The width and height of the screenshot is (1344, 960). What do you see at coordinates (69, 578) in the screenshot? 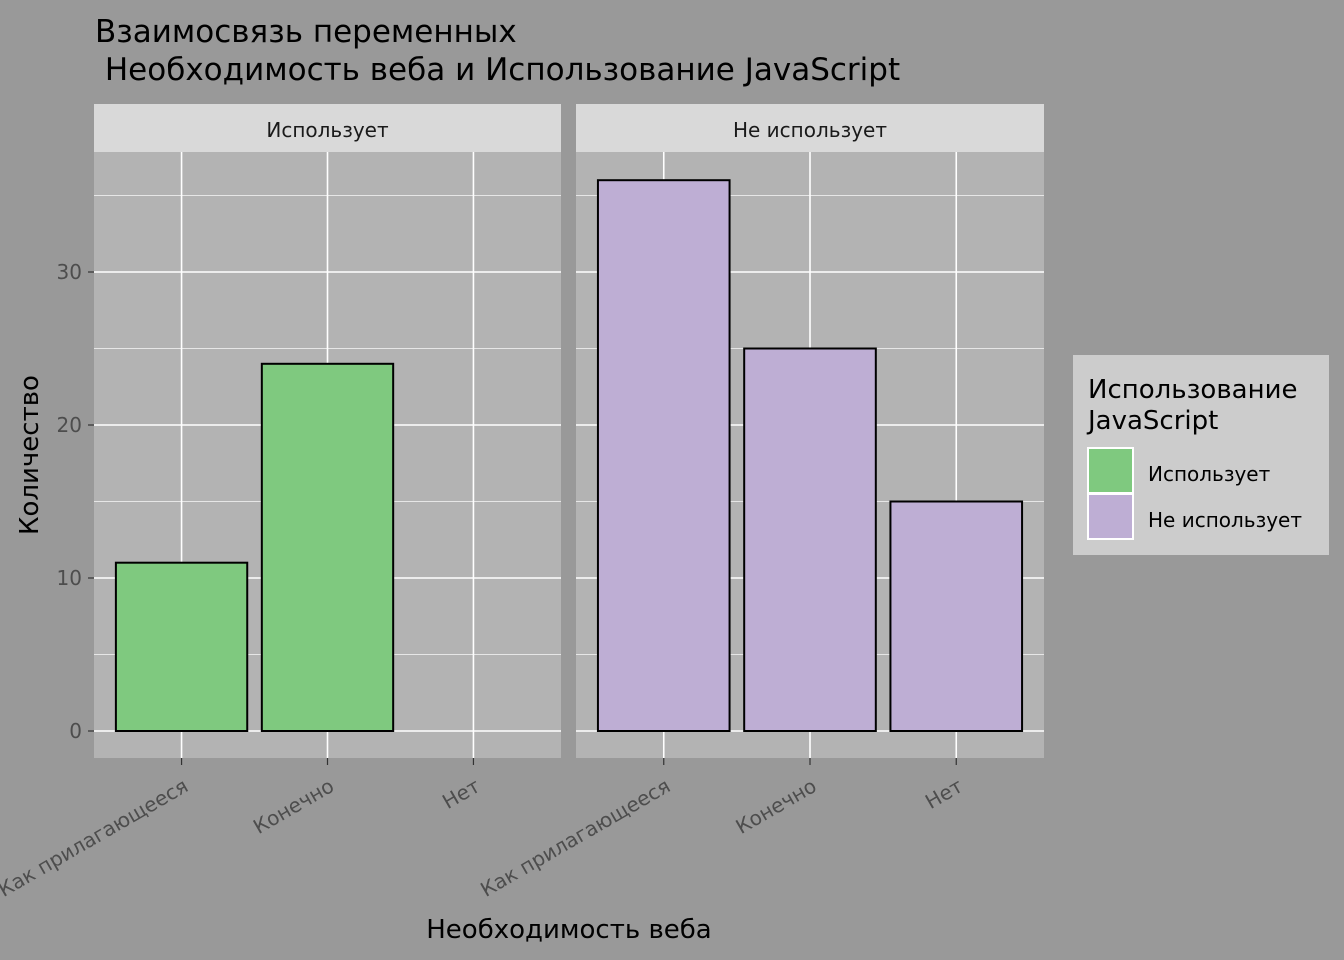
I see `y-tick-label: 10` at bounding box center [69, 578].